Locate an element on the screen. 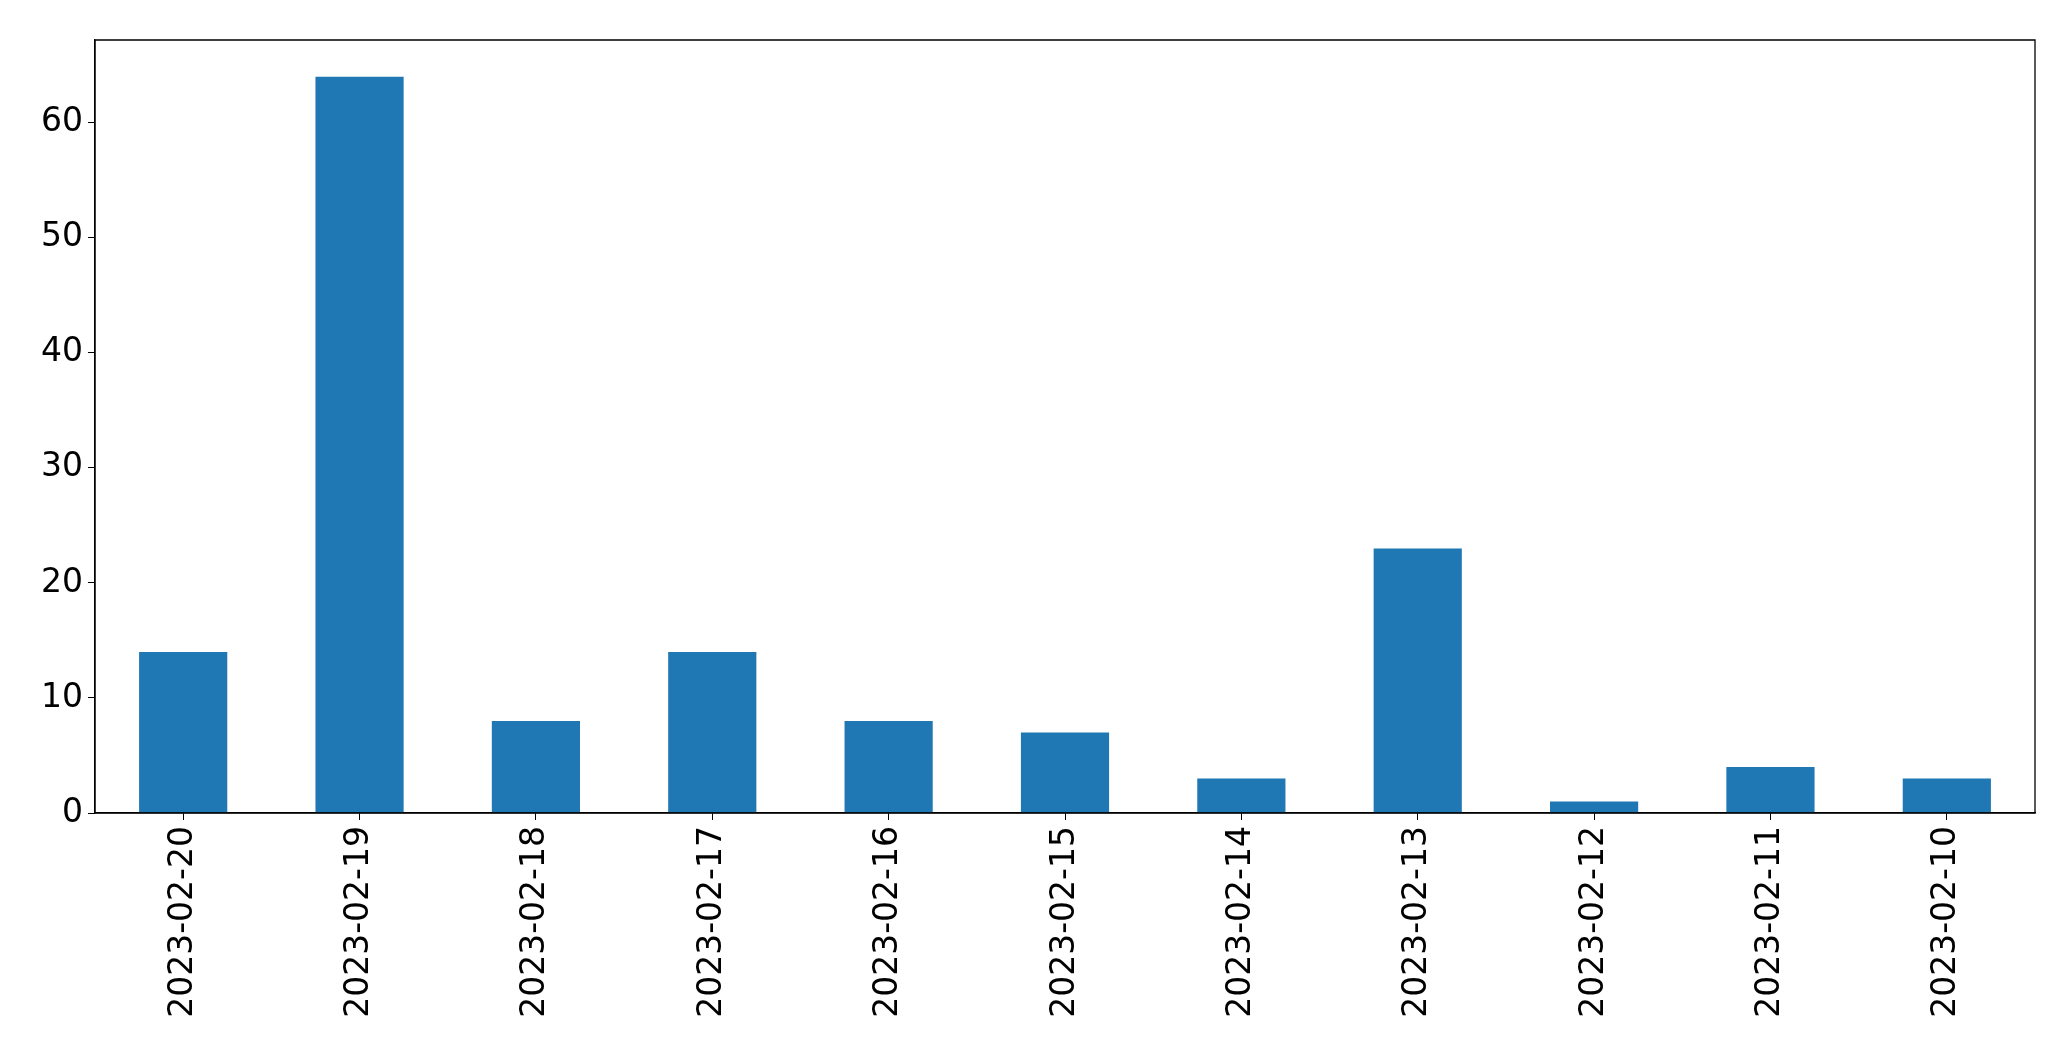 The height and width of the screenshot is (1061, 2071). x-tick-label: 2023-02-11 is located at coordinates (1768, 922).